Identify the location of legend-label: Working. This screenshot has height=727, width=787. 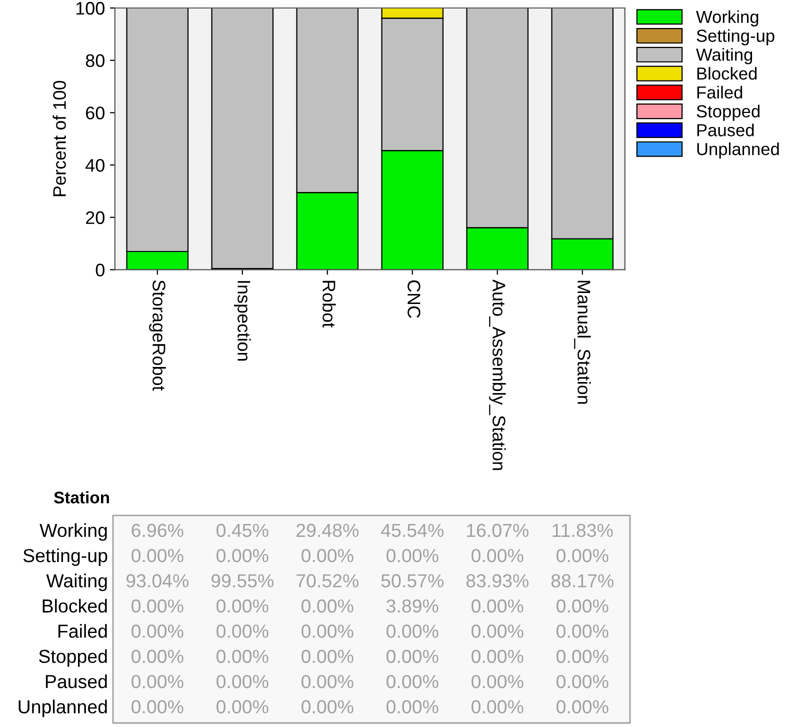
(727, 18).